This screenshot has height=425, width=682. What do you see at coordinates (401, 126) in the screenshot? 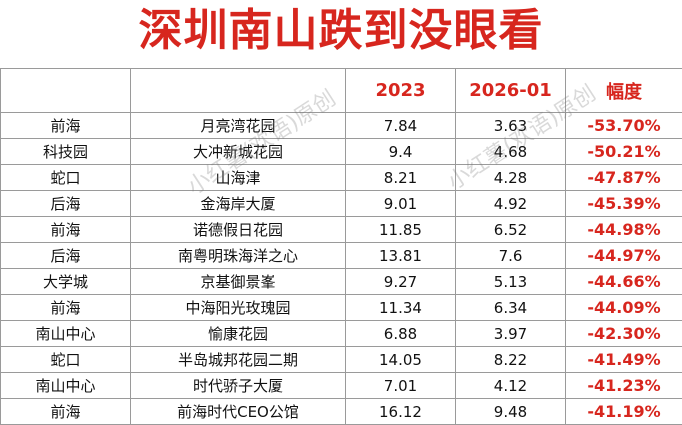
I see `price-2023-cell: 7.84` at bounding box center [401, 126].